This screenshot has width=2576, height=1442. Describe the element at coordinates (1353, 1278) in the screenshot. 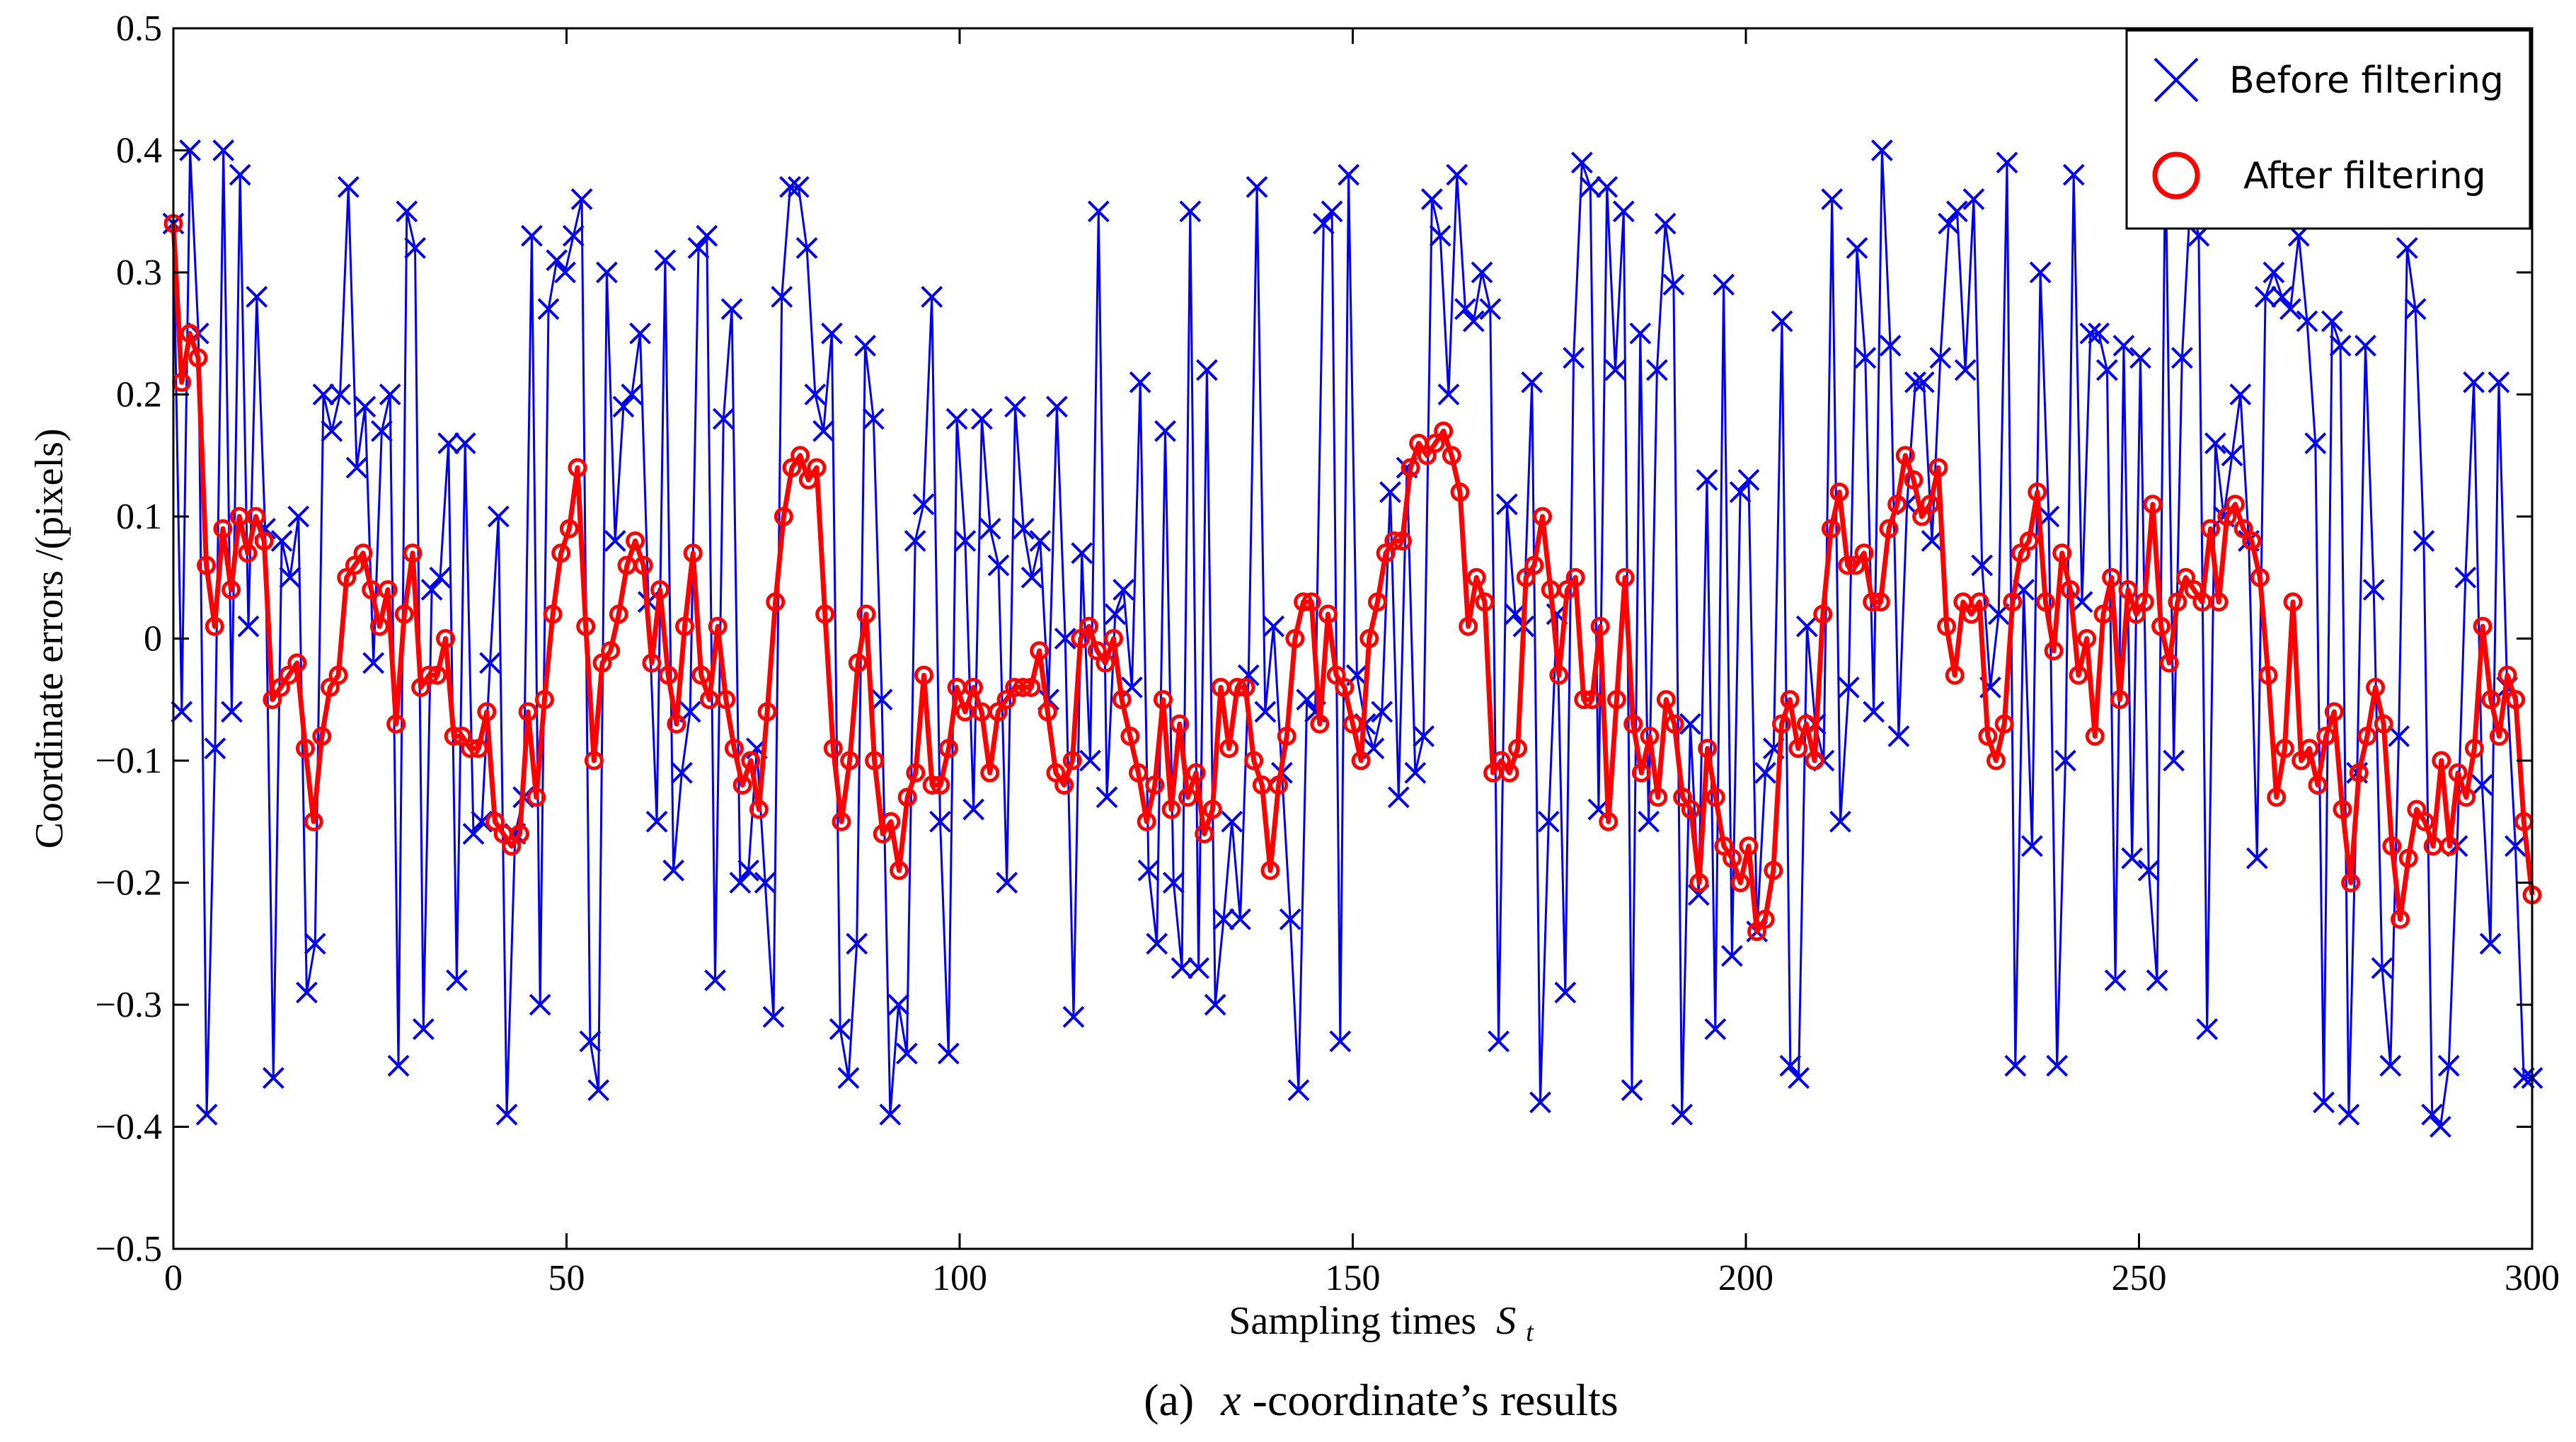

I see `x-tick-label: 150` at that location.